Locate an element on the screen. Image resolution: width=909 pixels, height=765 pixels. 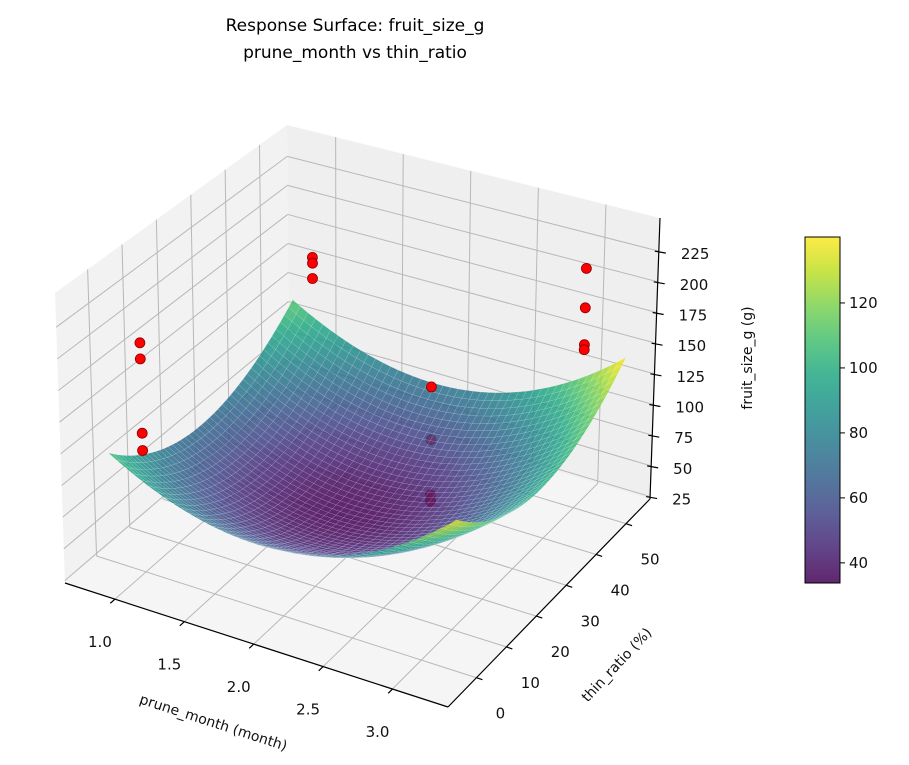
z-tick-label: 125 is located at coordinates (690, 377).